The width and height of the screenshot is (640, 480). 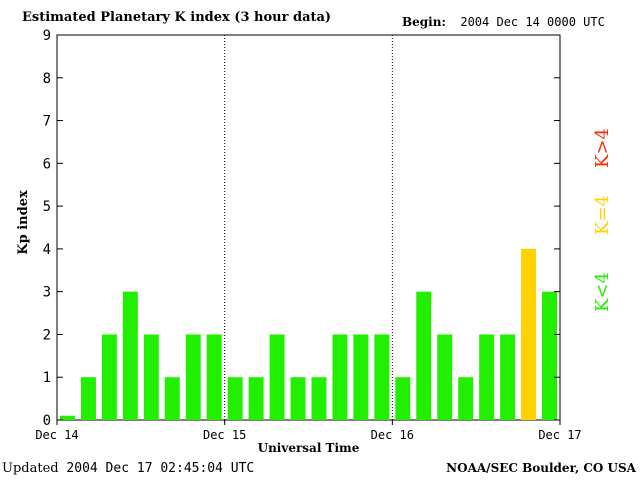 I want to click on legend-k-equal-4: K=4, so click(x=602, y=215).